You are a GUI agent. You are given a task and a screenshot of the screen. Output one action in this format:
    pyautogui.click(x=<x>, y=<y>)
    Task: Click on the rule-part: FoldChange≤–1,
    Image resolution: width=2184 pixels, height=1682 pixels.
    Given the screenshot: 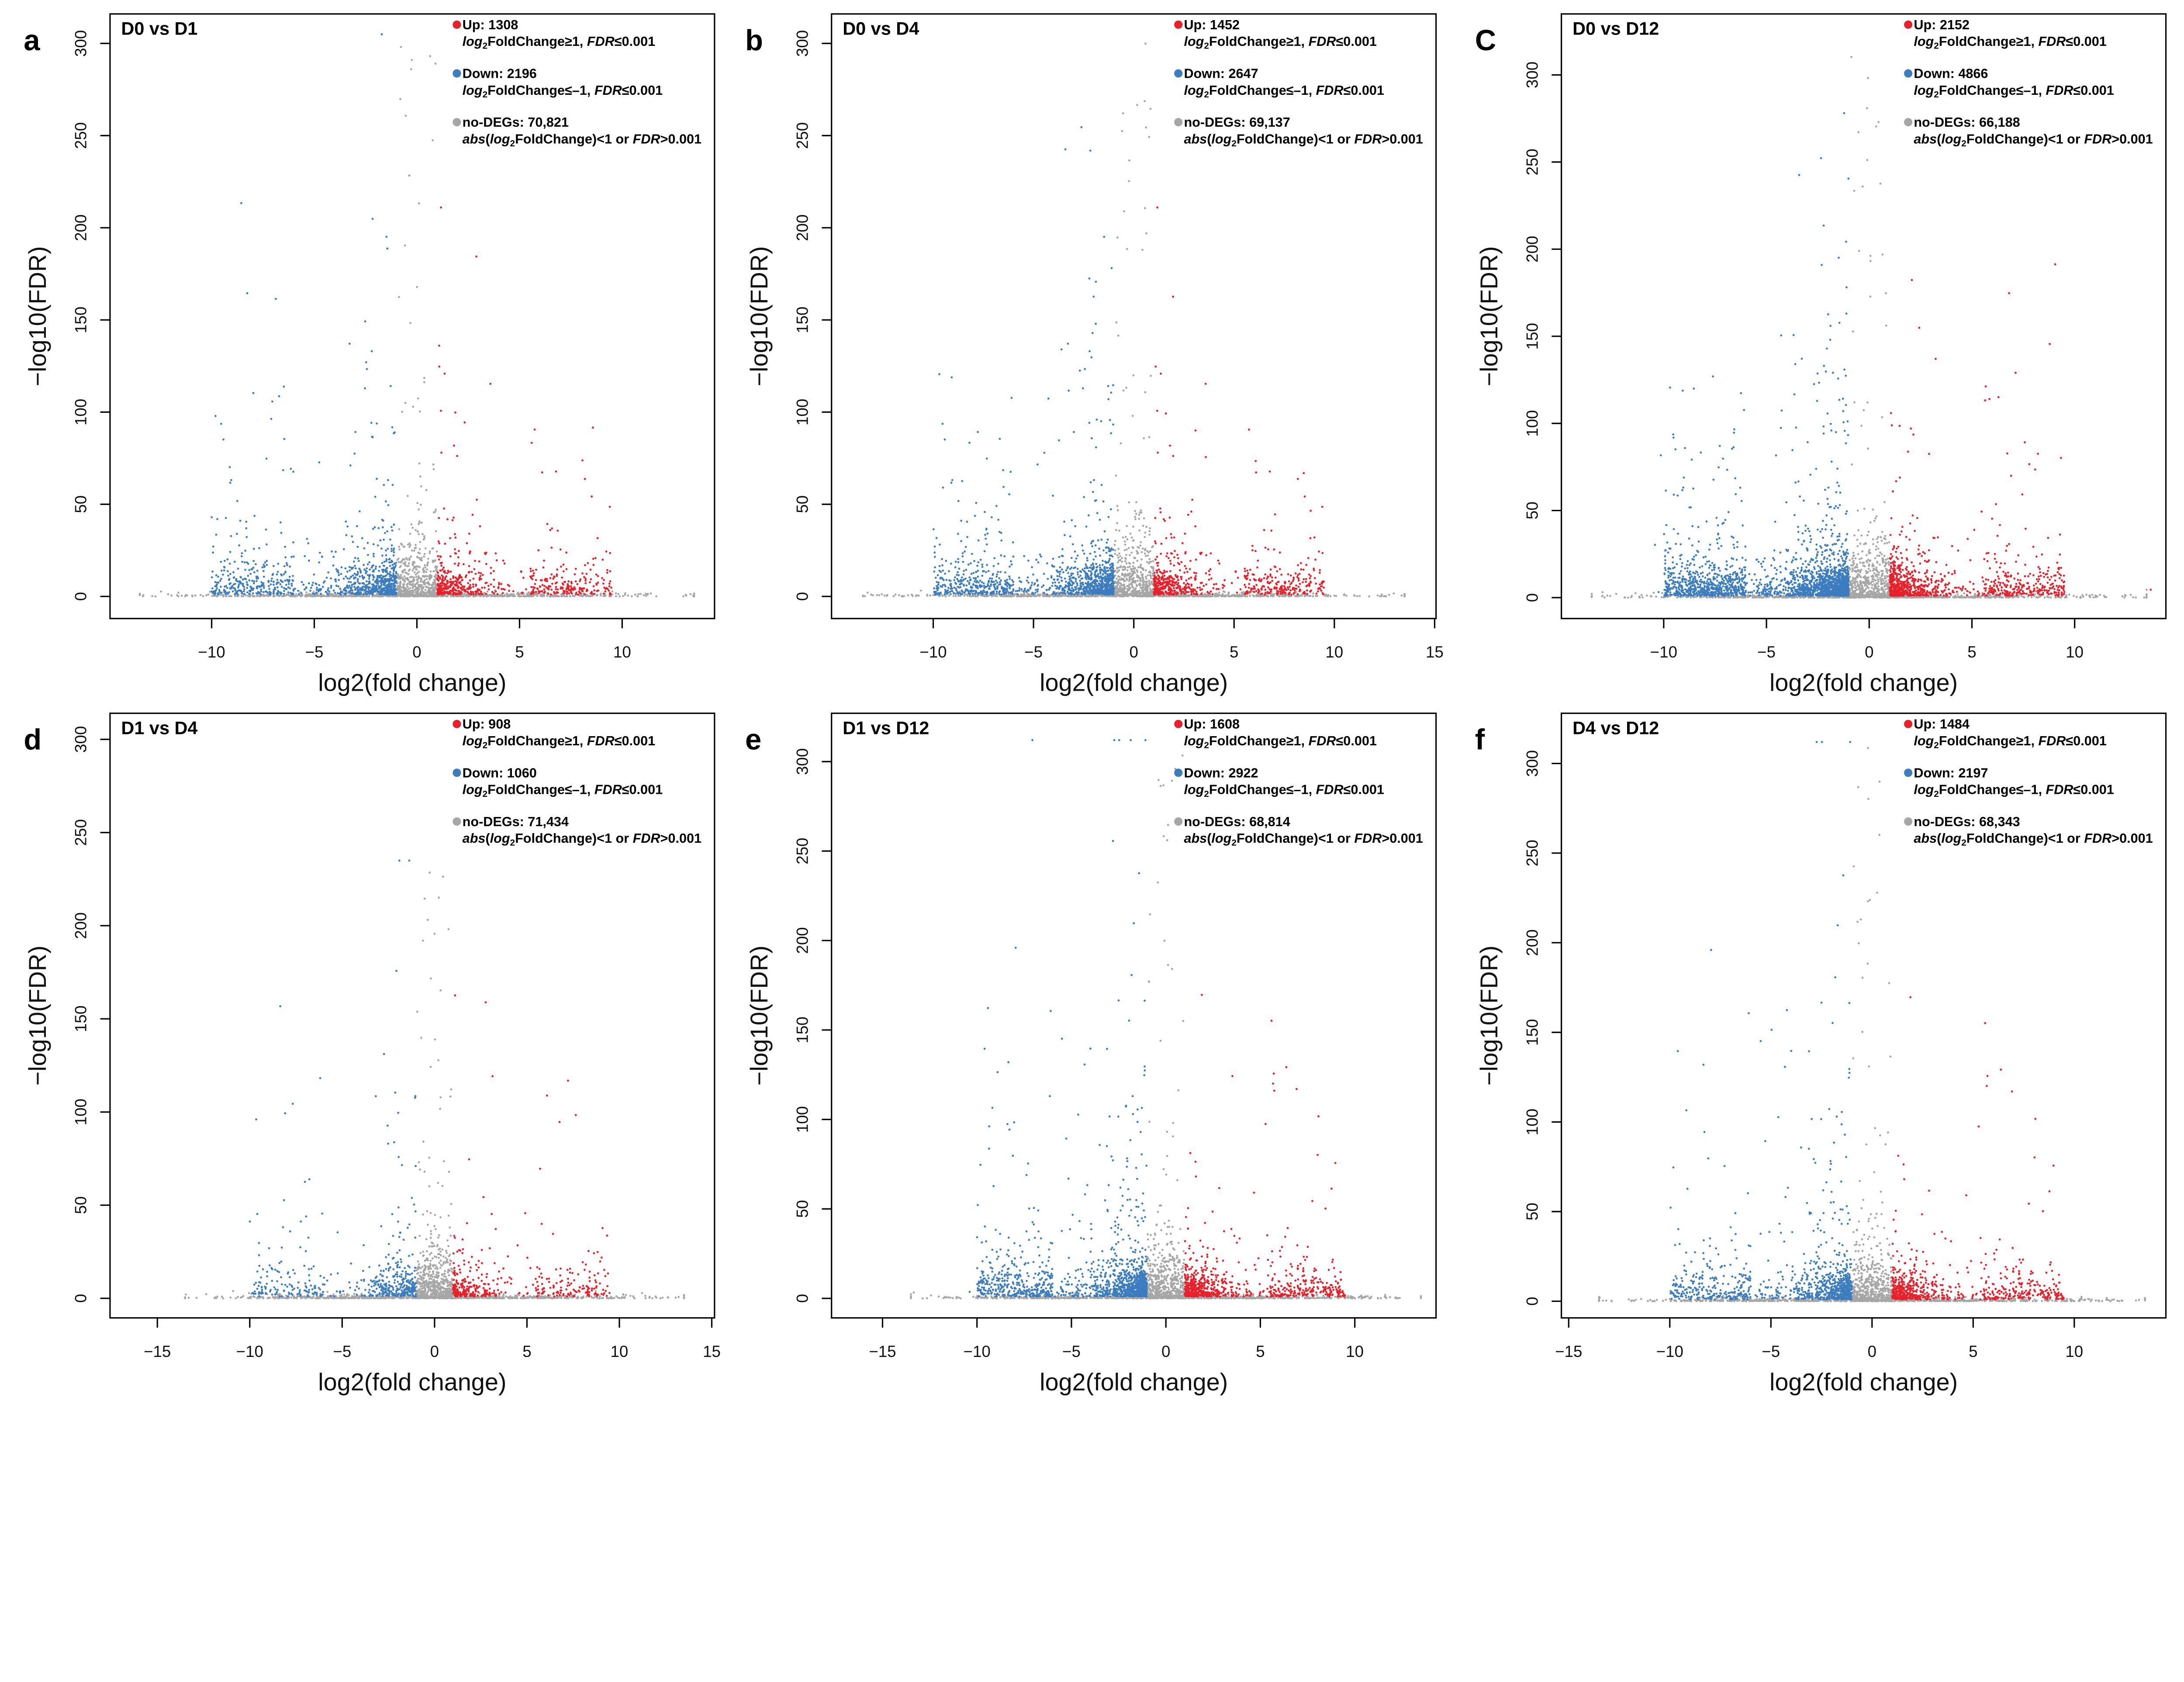 What is the action you would take?
    pyautogui.click(x=540, y=90)
    